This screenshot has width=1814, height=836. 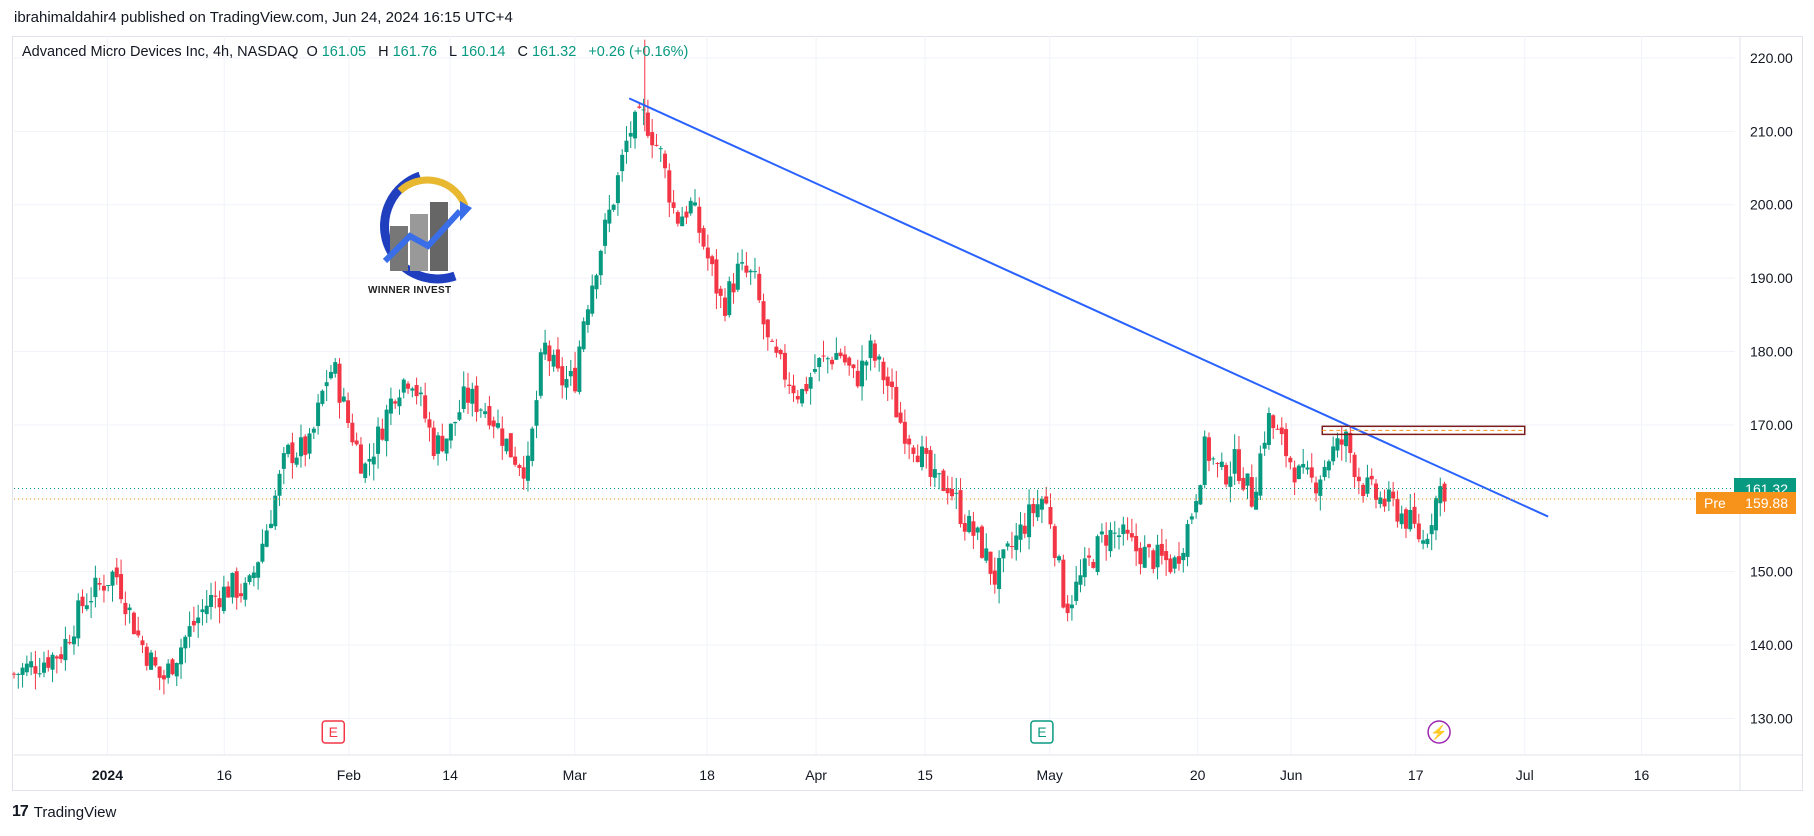 What do you see at coordinates (20, 811) in the screenshot?
I see `tradingview-logo-icon: 17` at bounding box center [20, 811].